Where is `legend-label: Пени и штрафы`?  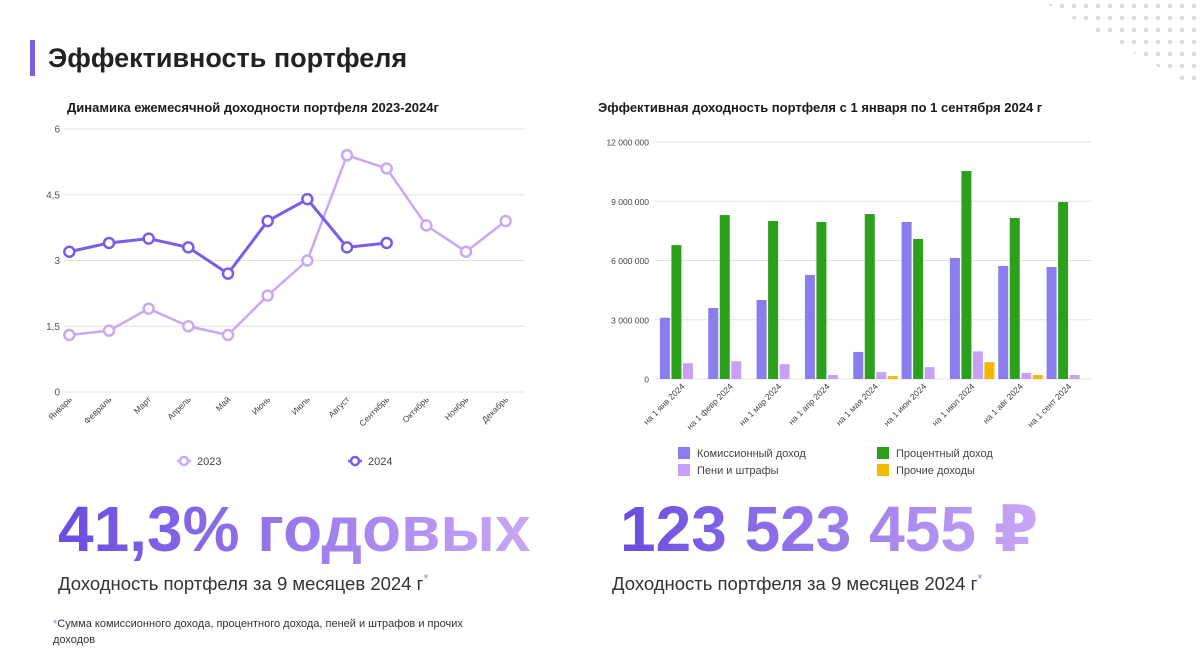
legend-label: Пени и штрафы is located at coordinates (738, 471).